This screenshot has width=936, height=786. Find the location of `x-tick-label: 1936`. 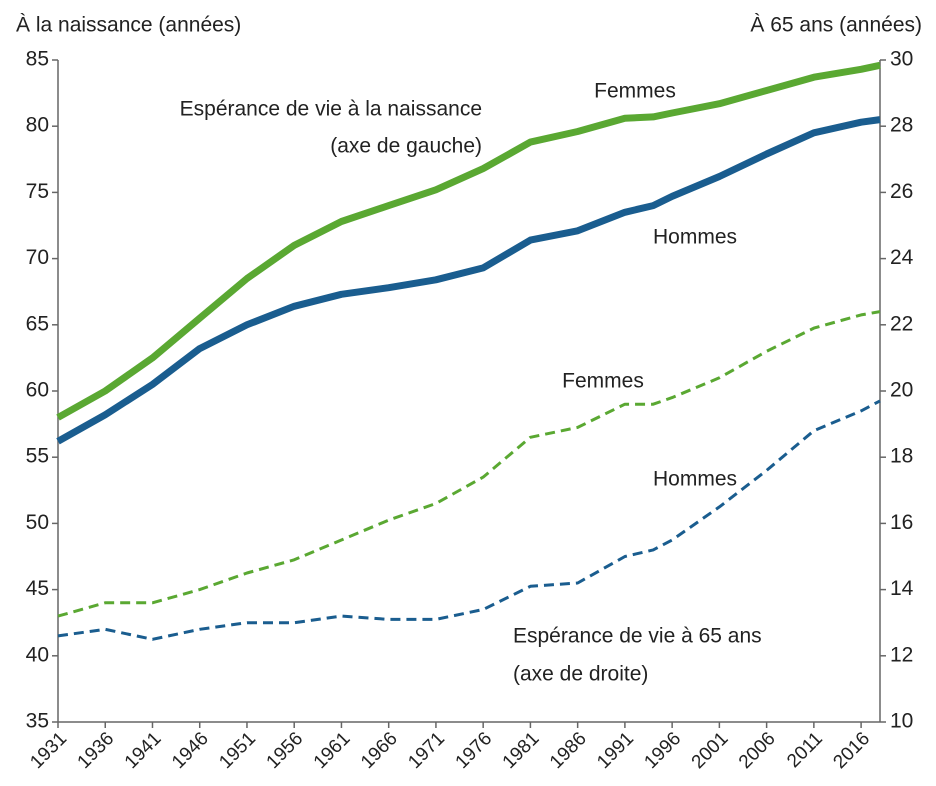

x-tick-label: 1936 is located at coordinates (96, 750).